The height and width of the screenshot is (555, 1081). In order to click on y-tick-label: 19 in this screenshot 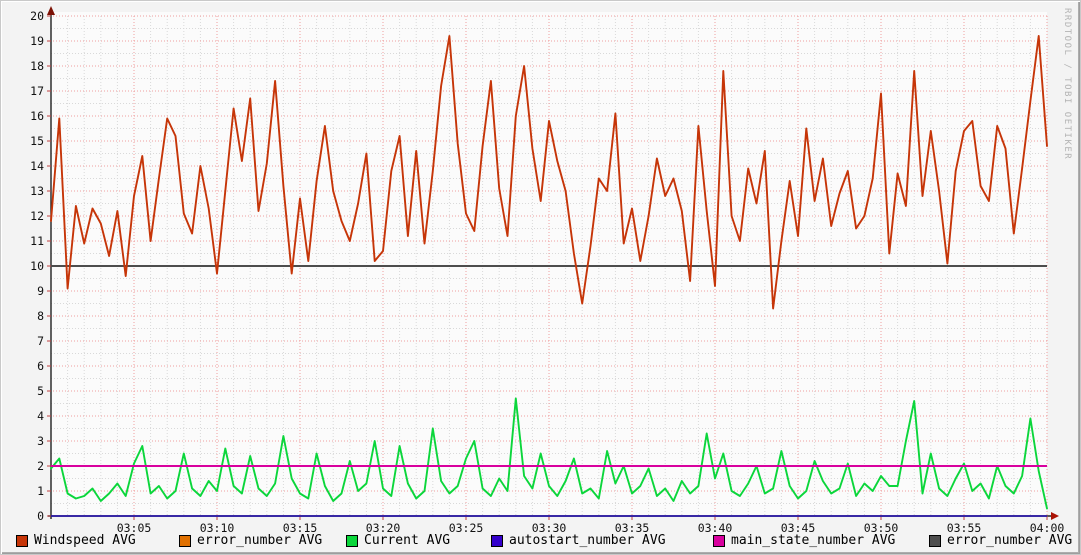, I will do `click(37, 41)`.